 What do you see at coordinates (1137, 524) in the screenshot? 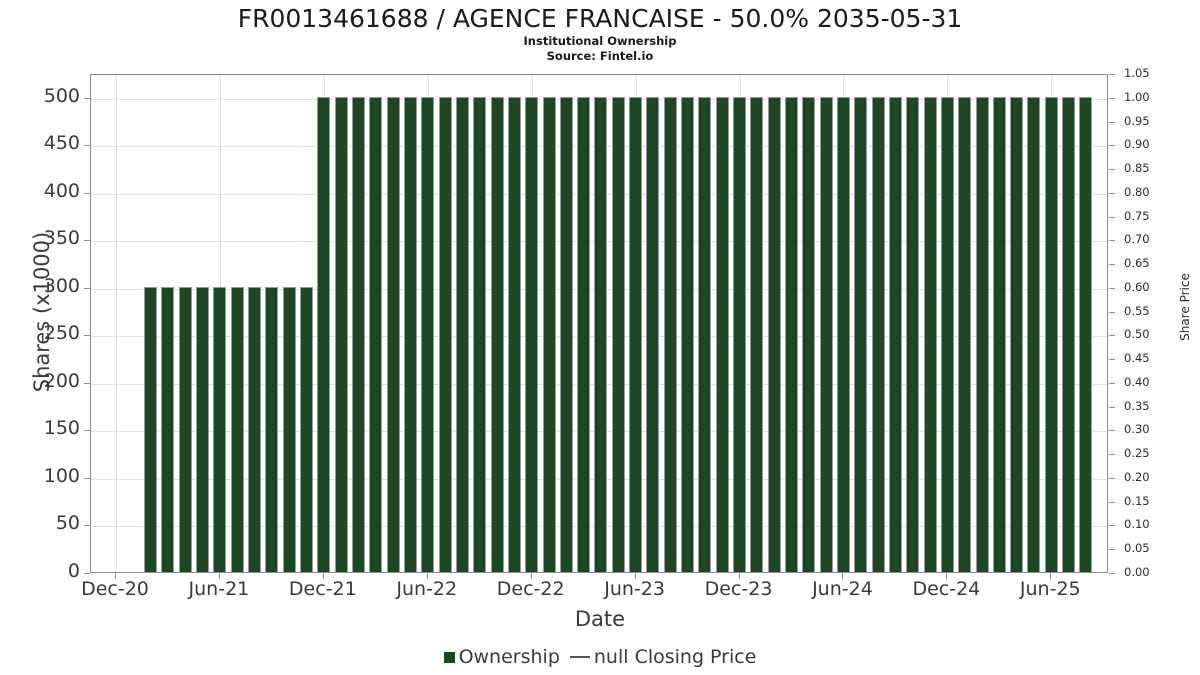
I see `y-axis-right-tick-label: 0.10` at bounding box center [1137, 524].